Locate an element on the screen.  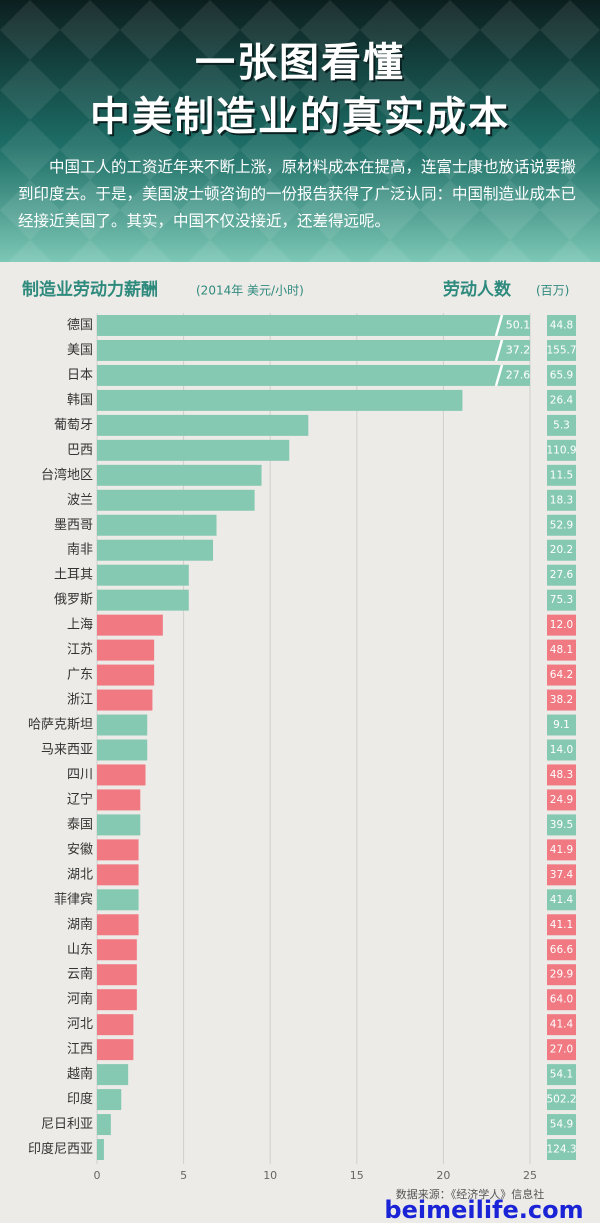
value-label: 50.1 is located at coordinates (518, 324).